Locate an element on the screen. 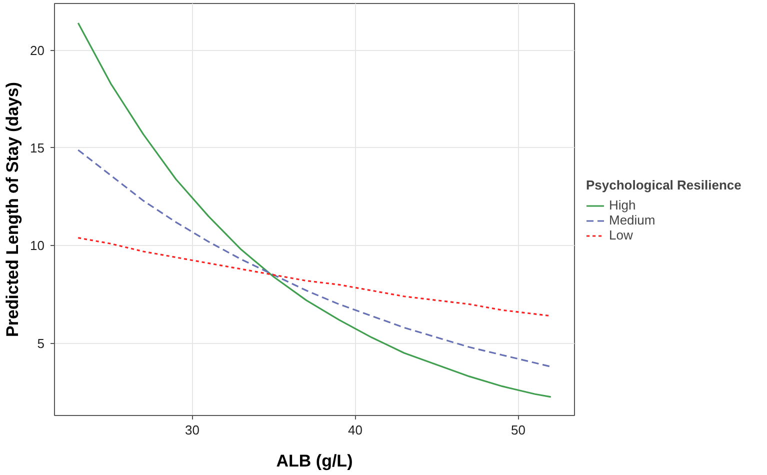 Image resolution: width=767 pixels, height=475 pixels. x-tick-label: 50 is located at coordinates (518, 430).